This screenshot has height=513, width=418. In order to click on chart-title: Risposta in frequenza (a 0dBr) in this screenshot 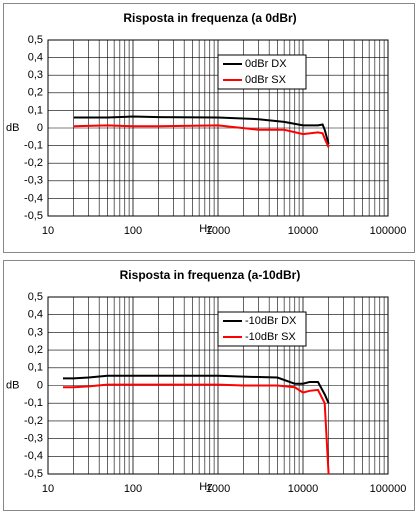, I will do `click(209, 18)`.